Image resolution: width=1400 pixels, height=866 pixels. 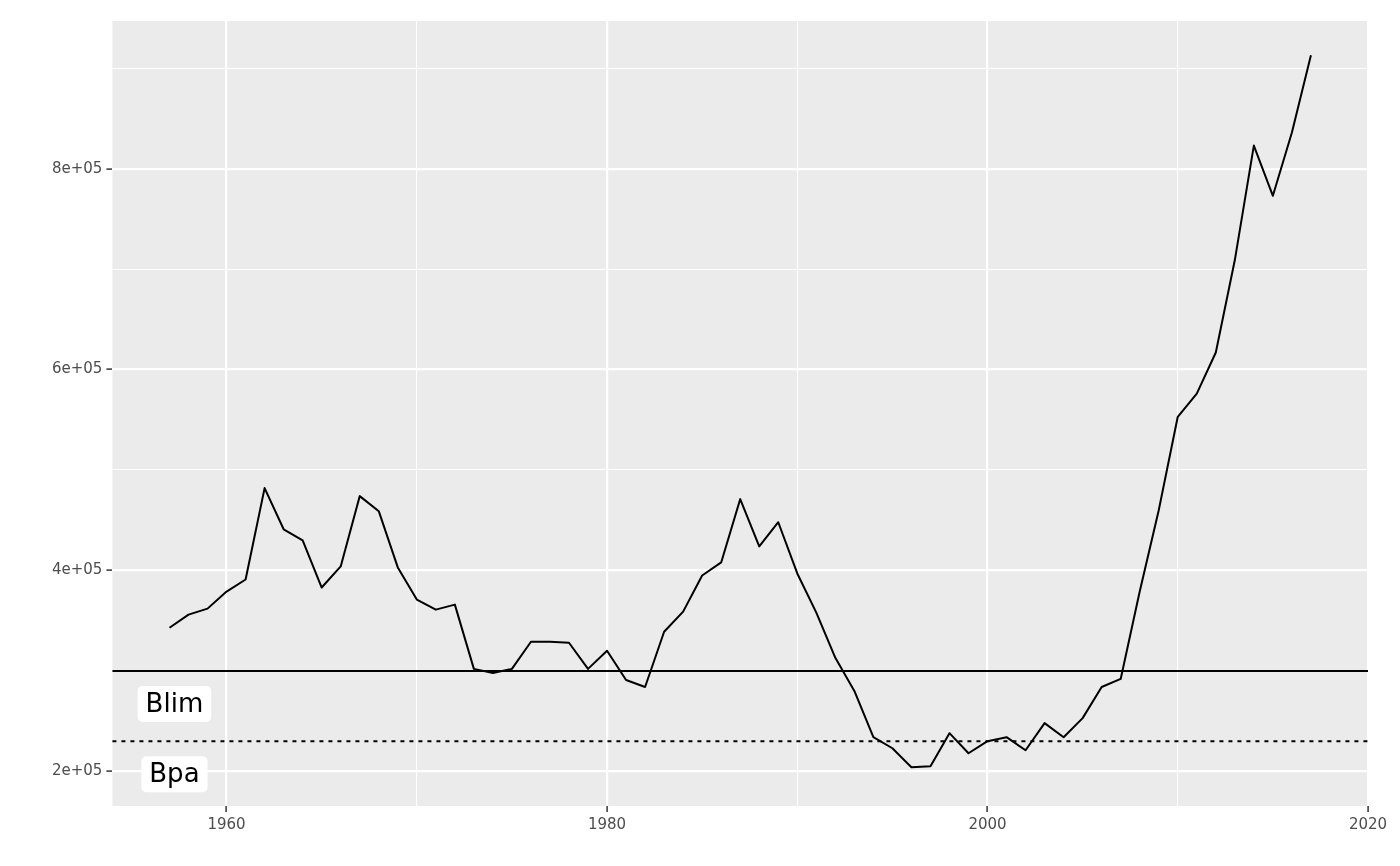 What do you see at coordinates (174, 772) in the screenshot?
I see `ref-line-label: Bpa` at bounding box center [174, 772].